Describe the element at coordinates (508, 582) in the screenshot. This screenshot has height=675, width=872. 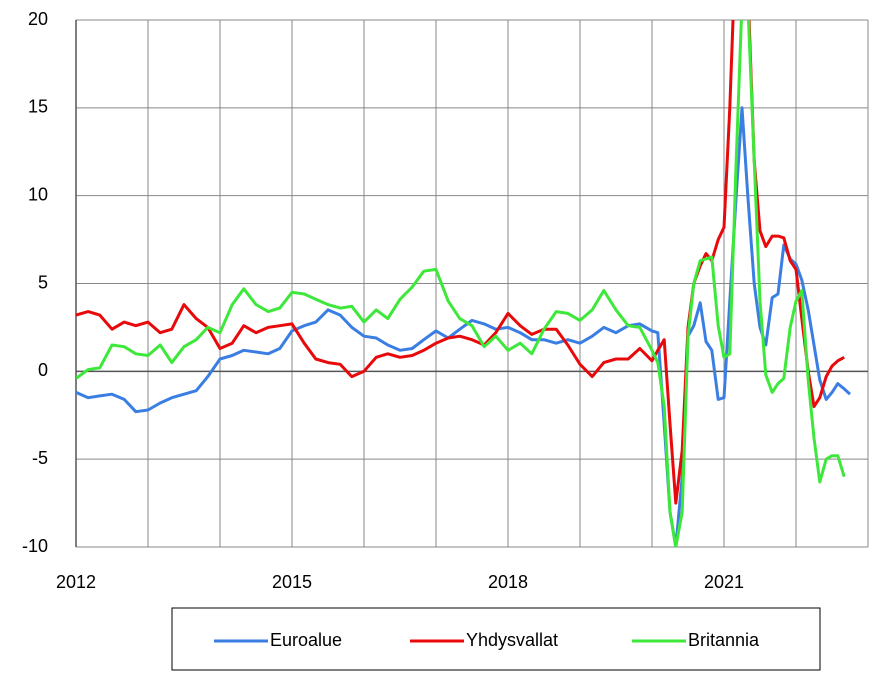
I see `x-tick-label: 2018` at that location.